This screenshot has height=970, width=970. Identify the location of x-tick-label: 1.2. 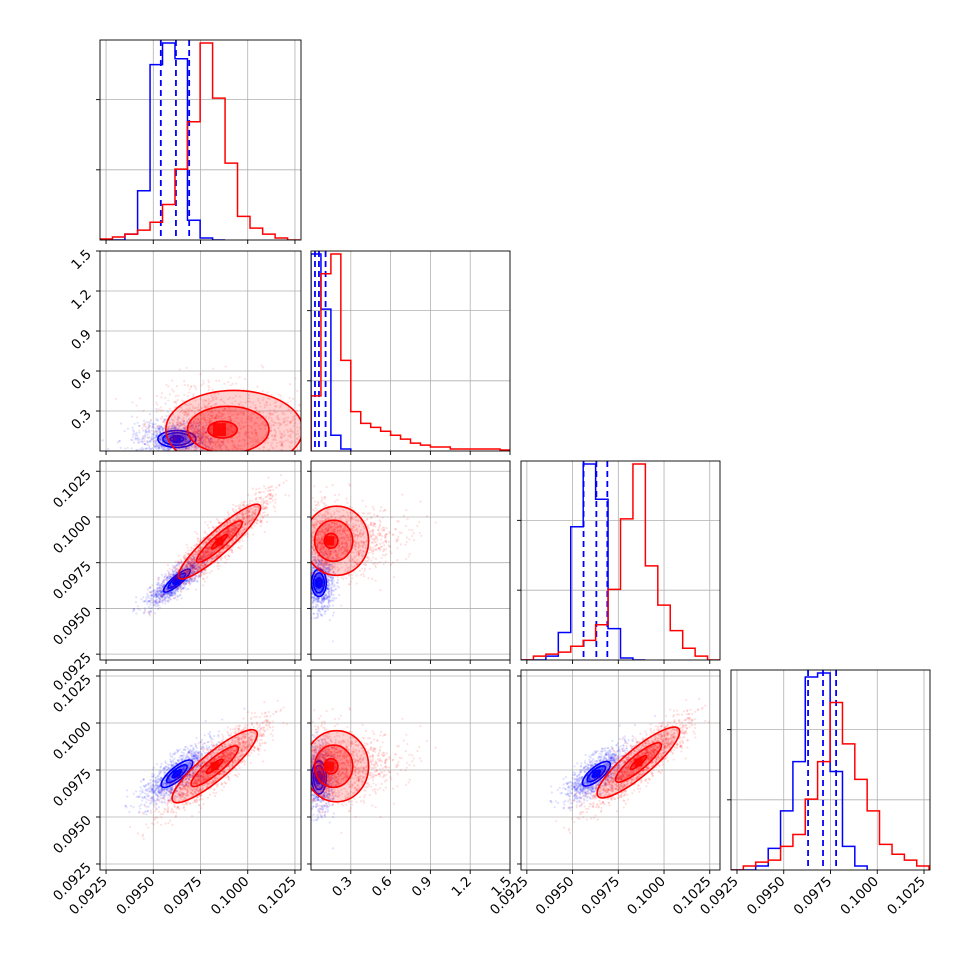
(462, 887).